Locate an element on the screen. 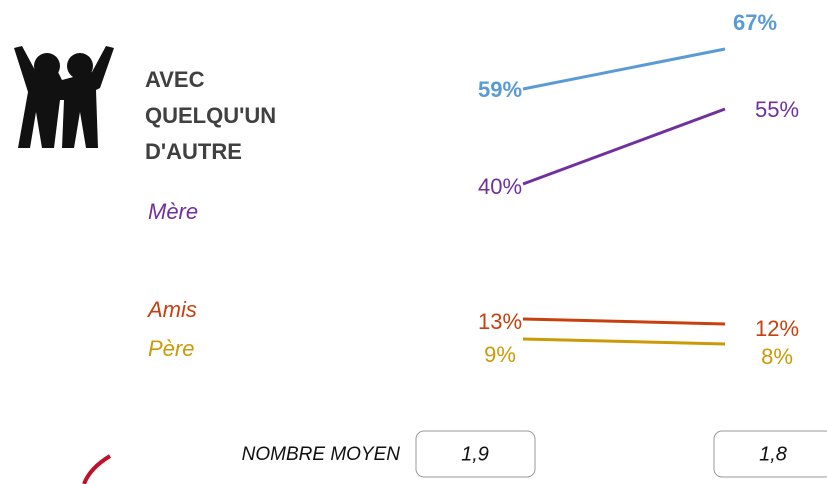 Image resolution: width=827 pixels, height=484 pixels. series-title: AVEC QUELQU'UN D'AUTRE is located at coordinates (211, 115).